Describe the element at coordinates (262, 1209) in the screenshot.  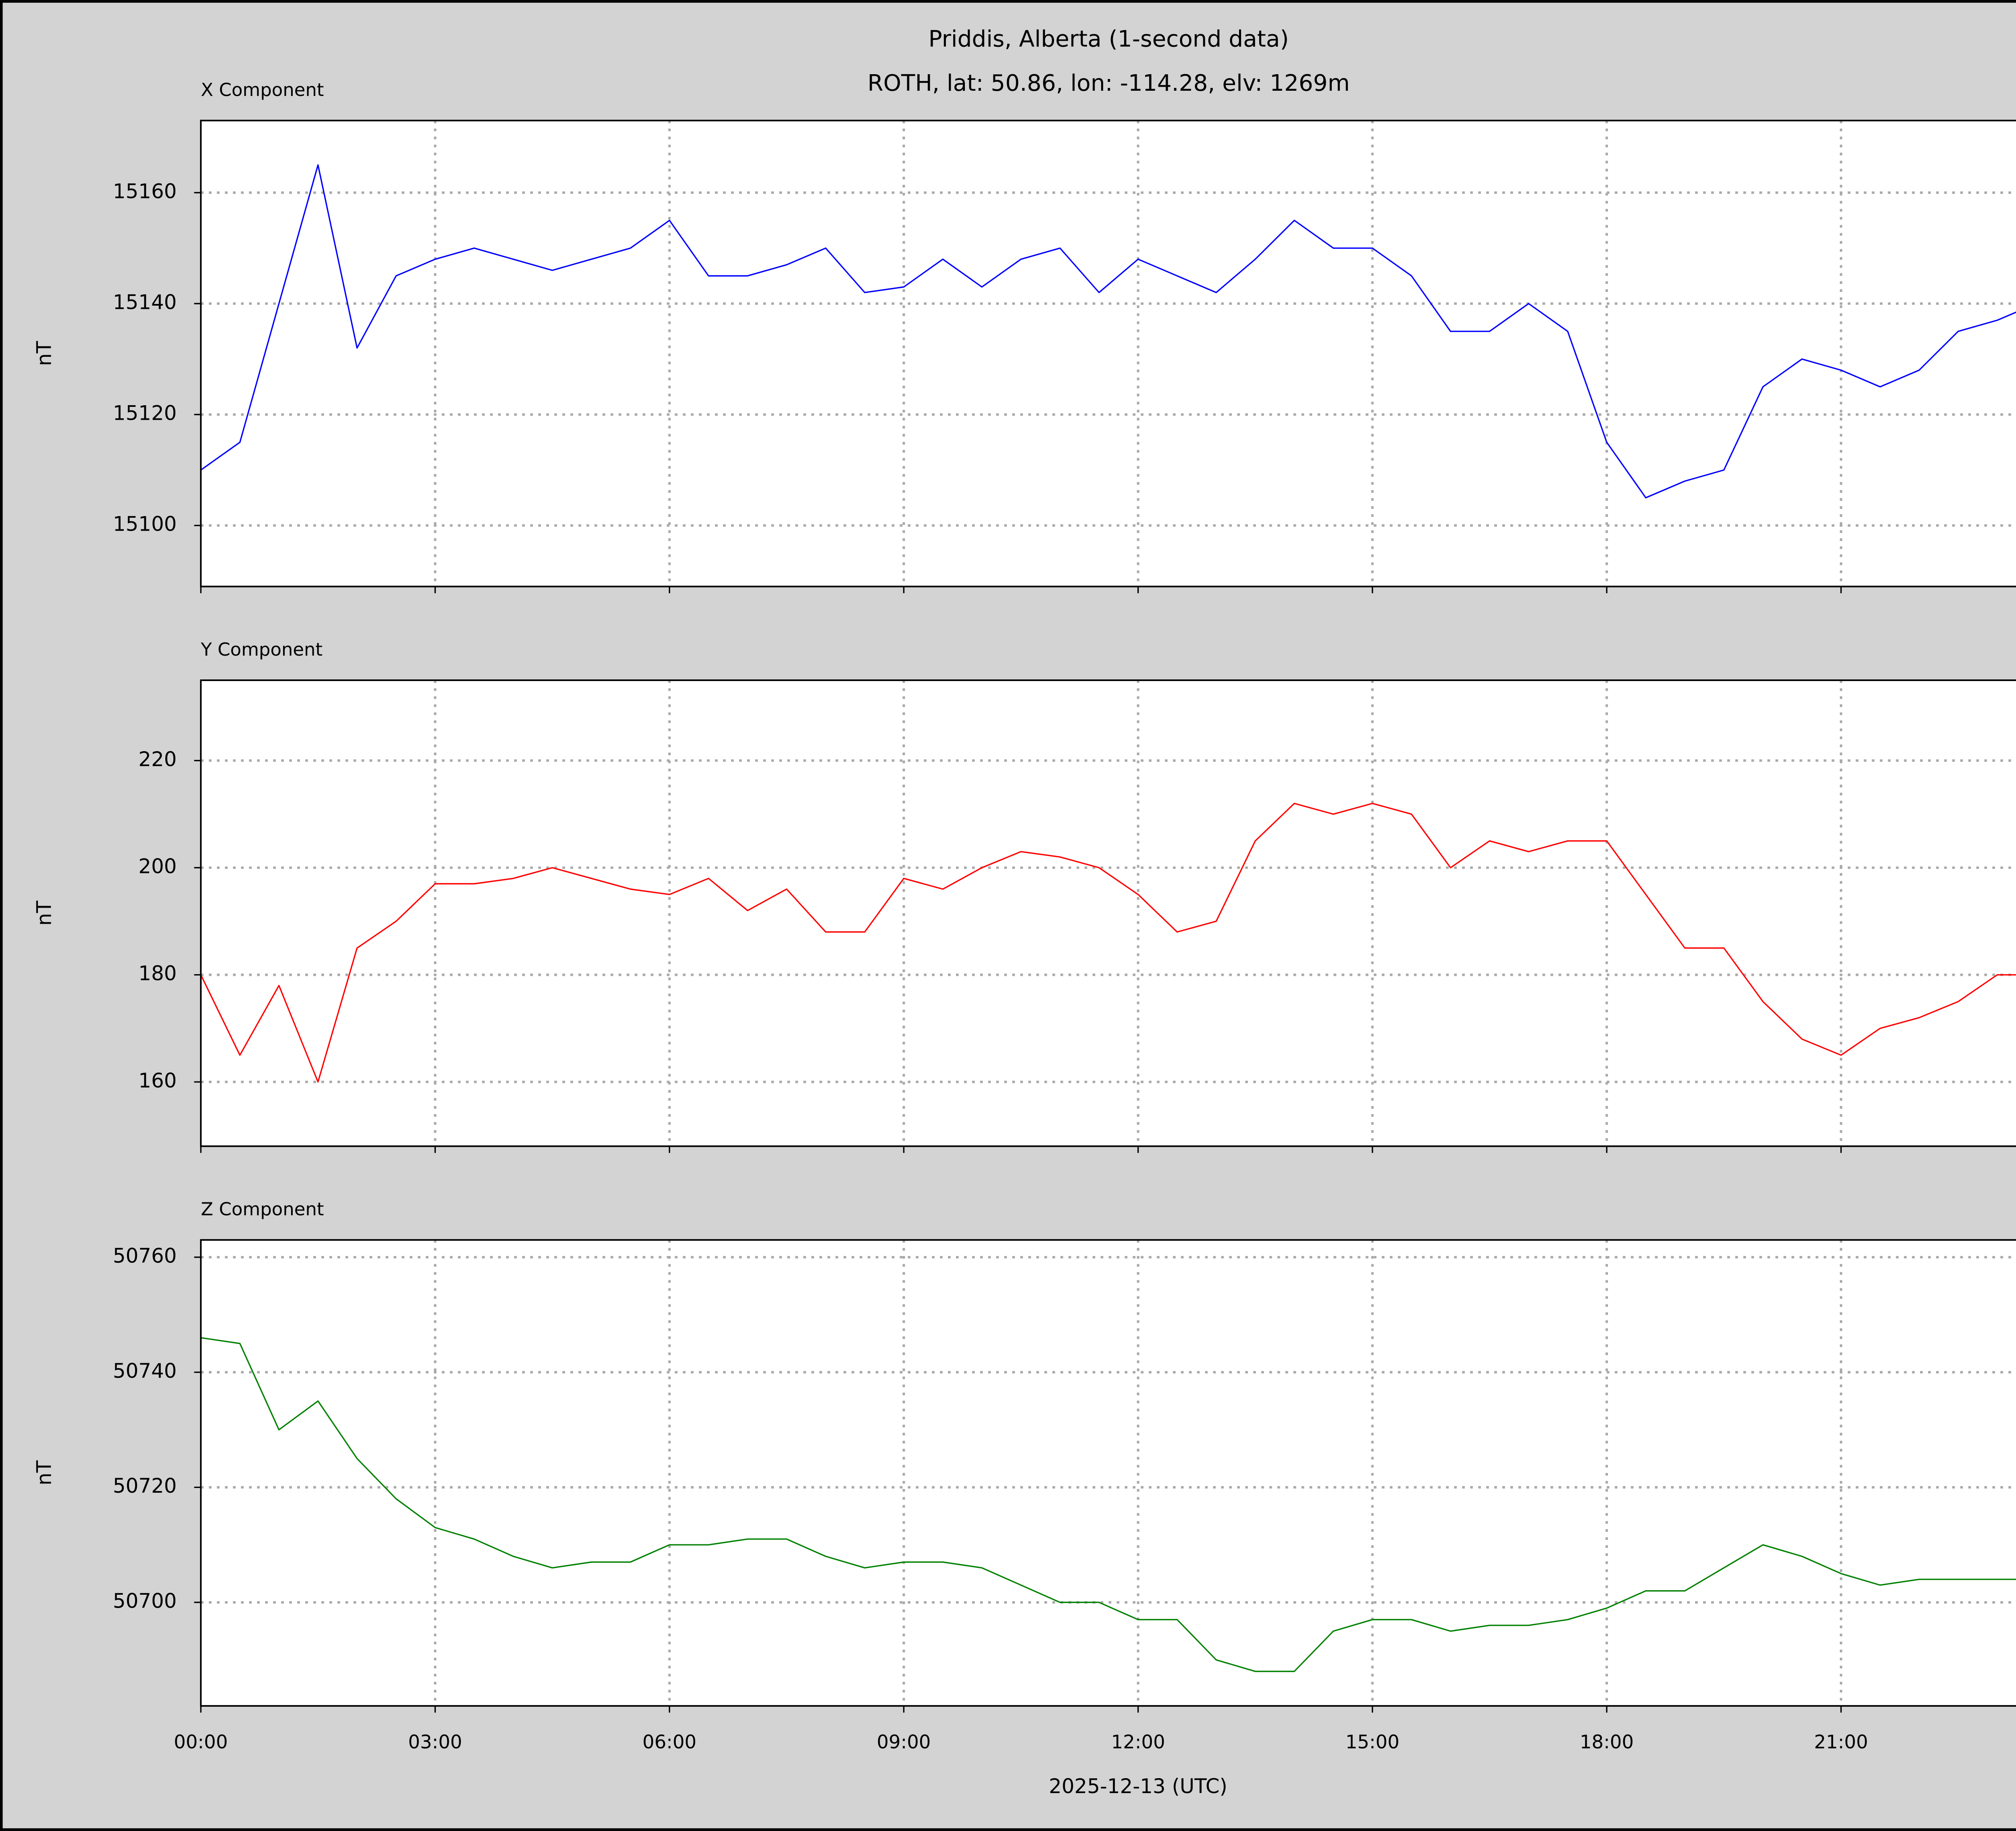
I see `panel-title: Z Component` at that location.